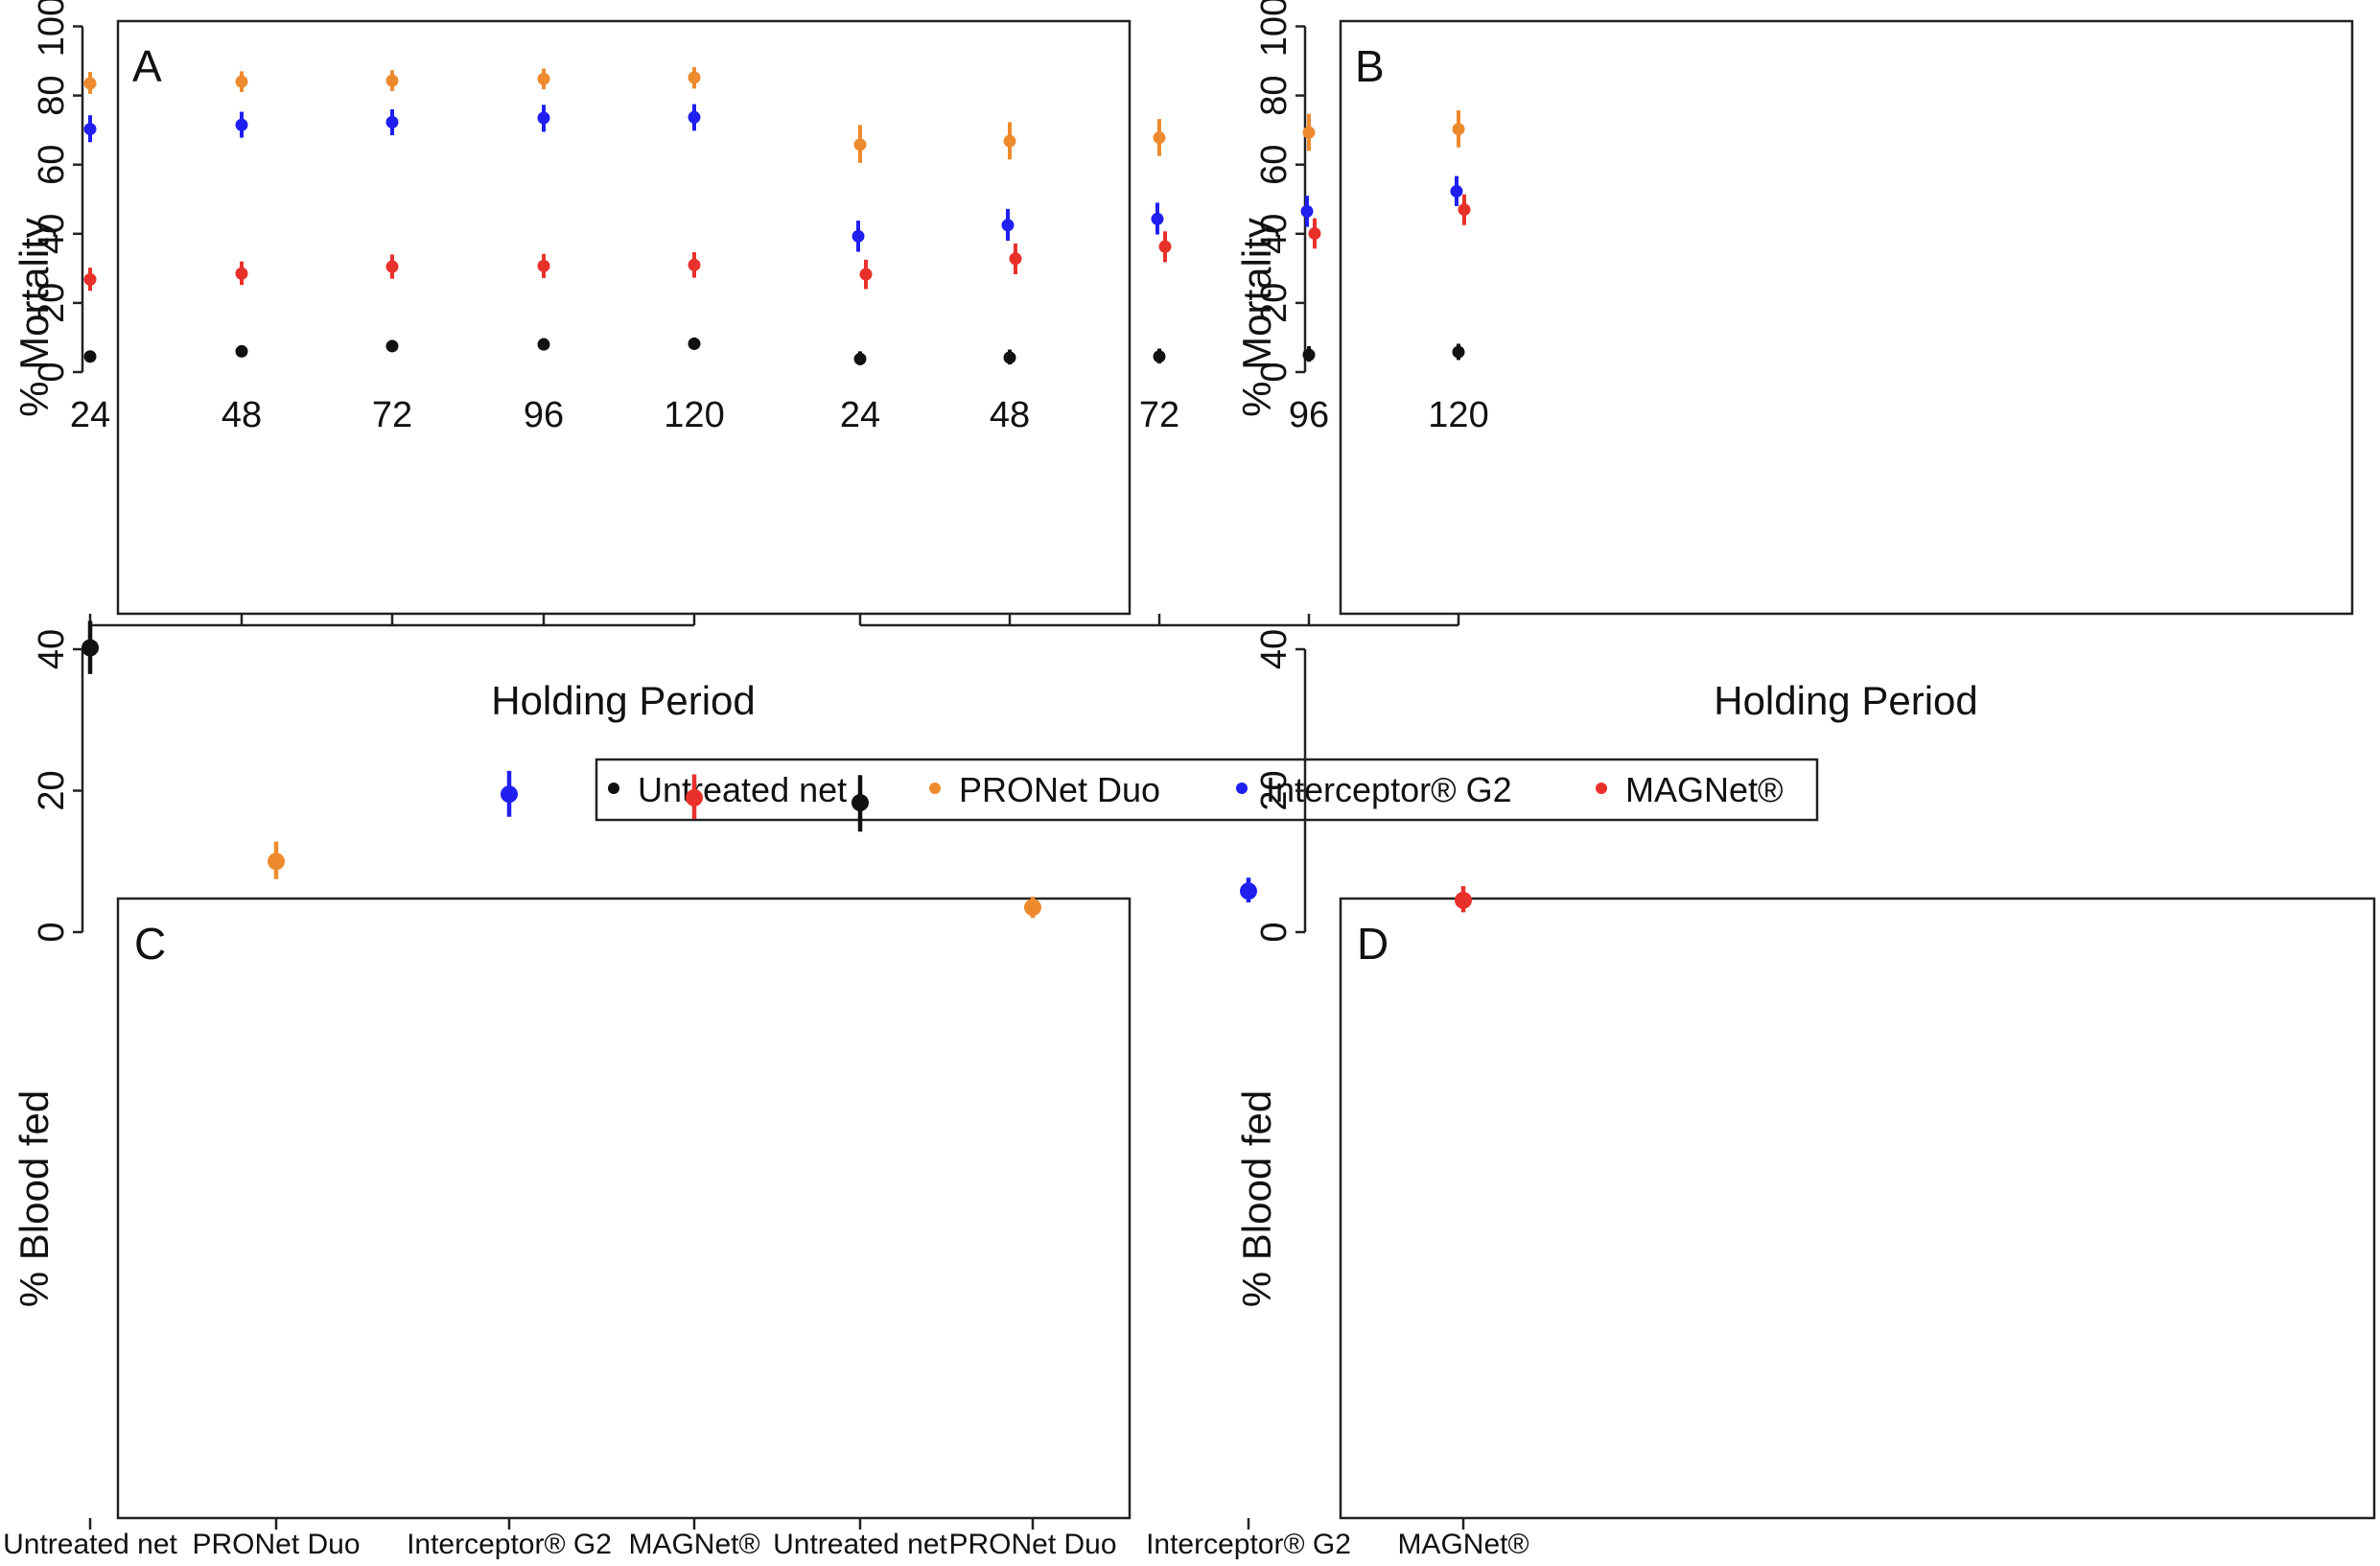 This screenshot has width=2380, height=1566. What do you see at coordinates (1370, 66) in the screenshot?
I see `panel-b-letter: B` at bounding box center [1370, 66].